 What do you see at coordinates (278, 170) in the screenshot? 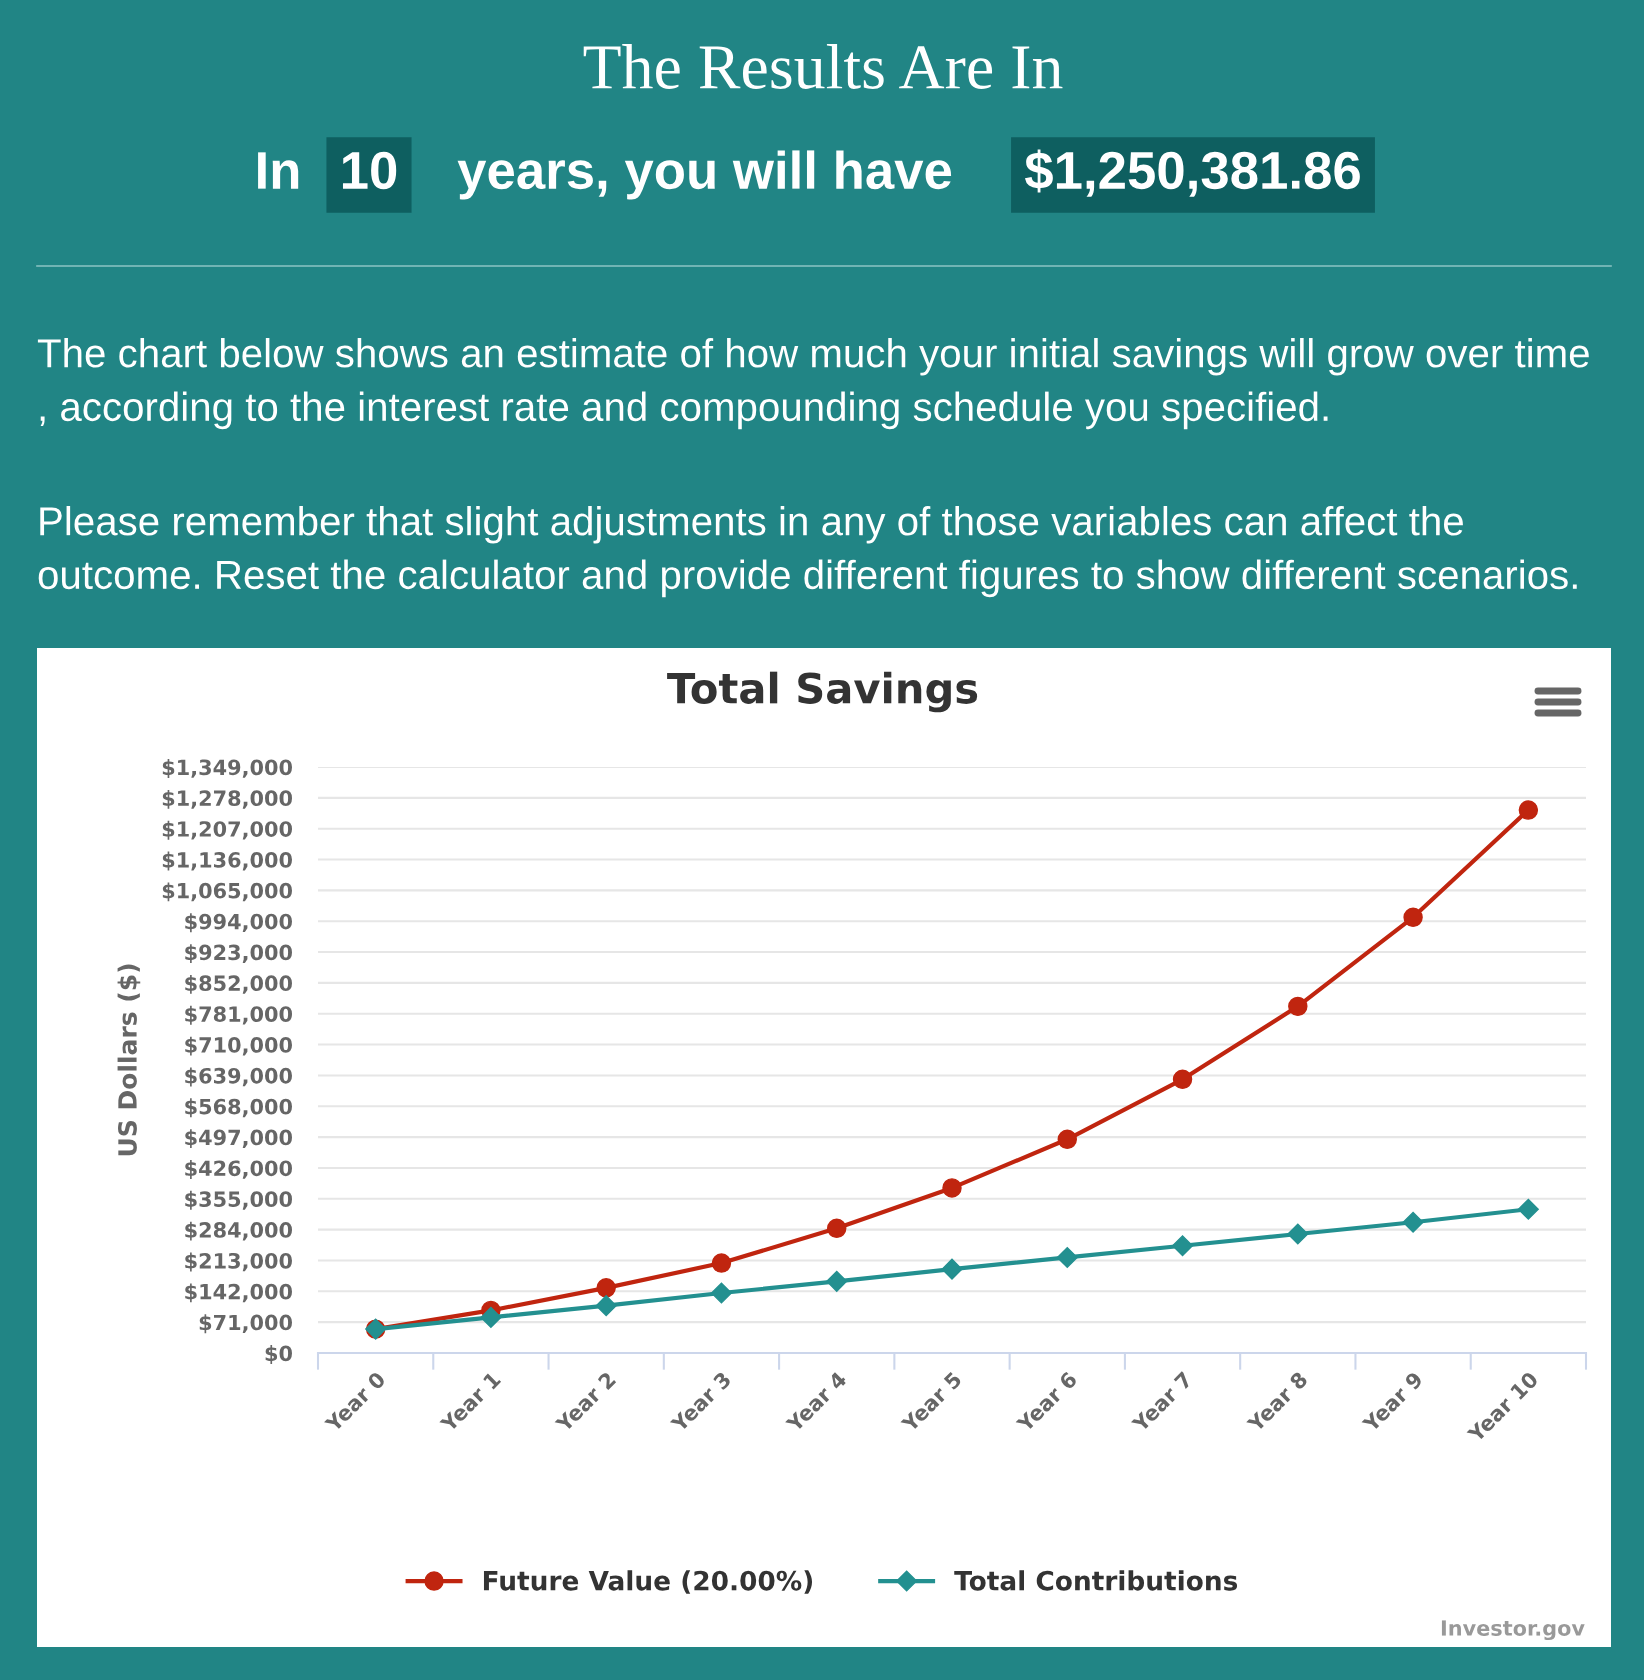
I see `text: In` at bounding box center [278, 170].